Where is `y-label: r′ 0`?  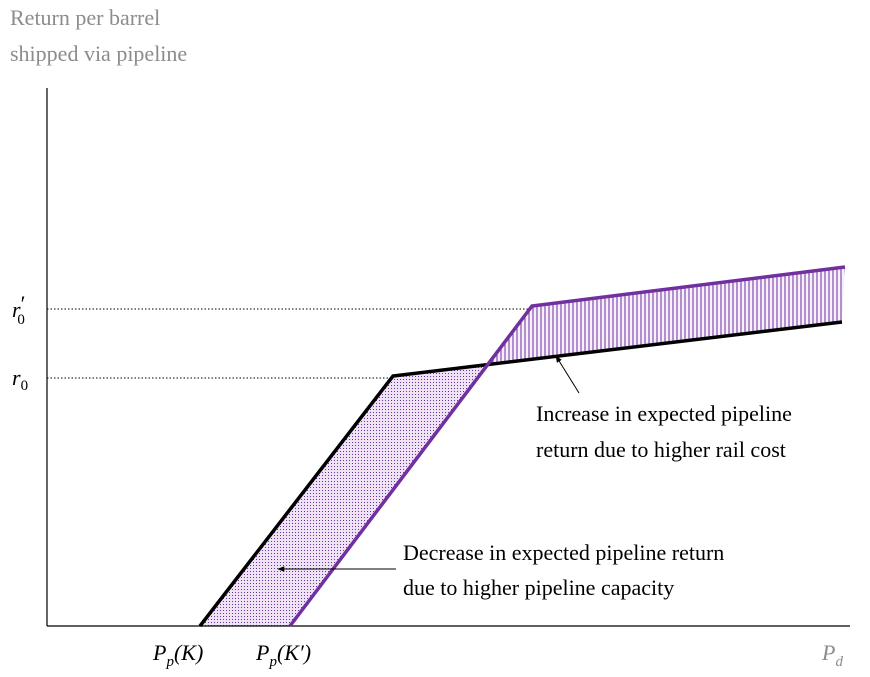
y-label: r′ 0 is located at coordinates (18, 309).